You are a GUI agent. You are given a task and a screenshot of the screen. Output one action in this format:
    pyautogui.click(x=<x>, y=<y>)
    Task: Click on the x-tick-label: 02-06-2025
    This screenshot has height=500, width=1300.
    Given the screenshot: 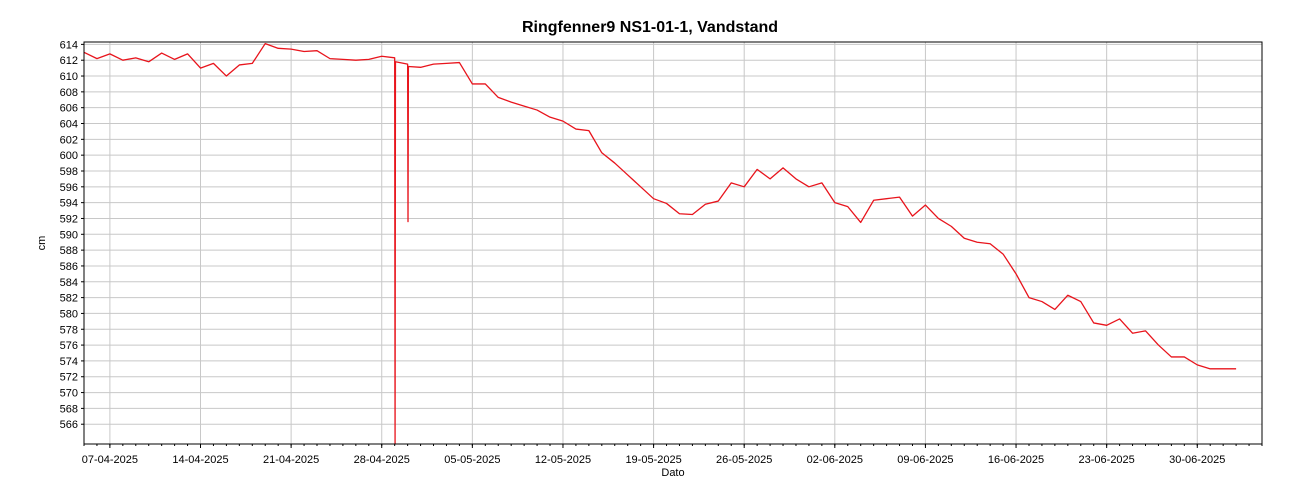 What is the action you would take?
    pyautogui.click(x=835, y=460)
    